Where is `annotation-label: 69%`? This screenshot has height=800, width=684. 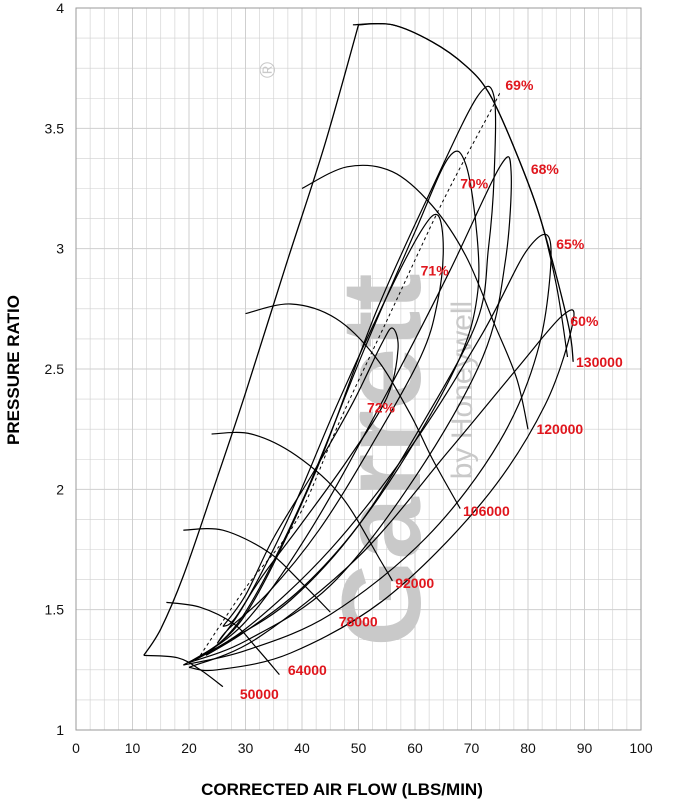
annotation-label: 69% is located at coordinates (519, 85).